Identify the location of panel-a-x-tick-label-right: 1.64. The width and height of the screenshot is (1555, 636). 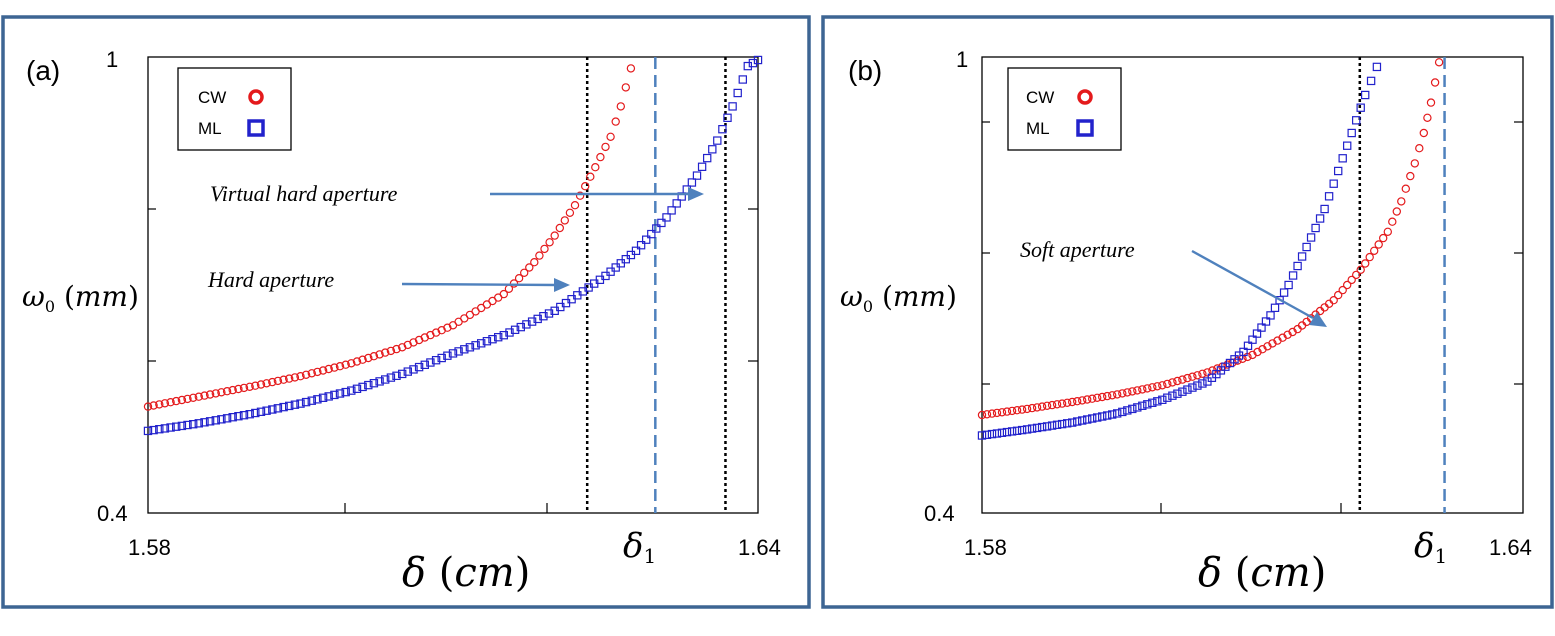
(759, 547).